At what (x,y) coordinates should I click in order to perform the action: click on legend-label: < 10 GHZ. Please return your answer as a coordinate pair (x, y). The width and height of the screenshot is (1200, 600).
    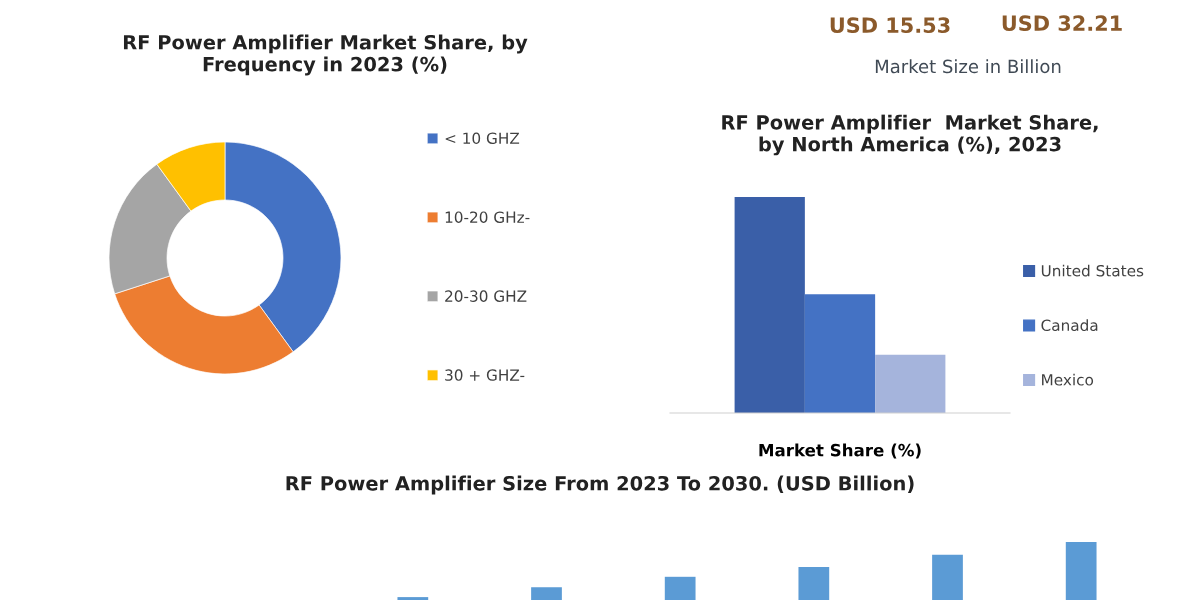
    Looking at the image, I should click on (482, 138).